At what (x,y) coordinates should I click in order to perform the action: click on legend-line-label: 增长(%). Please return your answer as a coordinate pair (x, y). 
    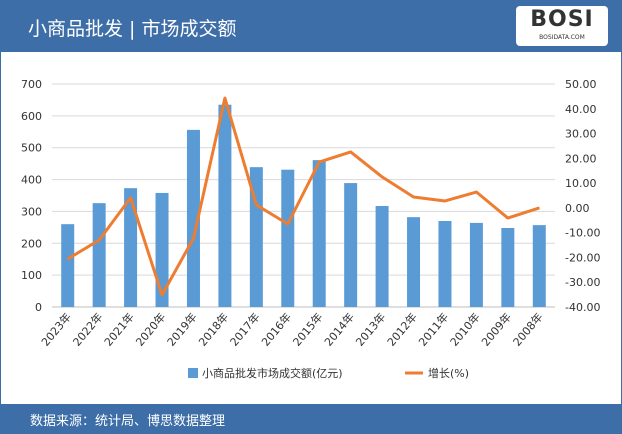
    Looking at the image, I should click on (448, 373).